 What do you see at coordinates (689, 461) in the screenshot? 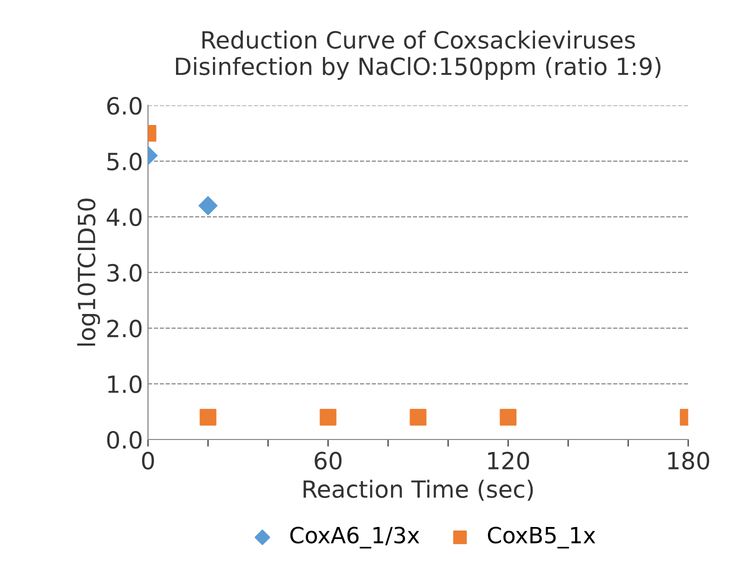
I see `x-tick-label: 180` at bounding box center [689, 461].